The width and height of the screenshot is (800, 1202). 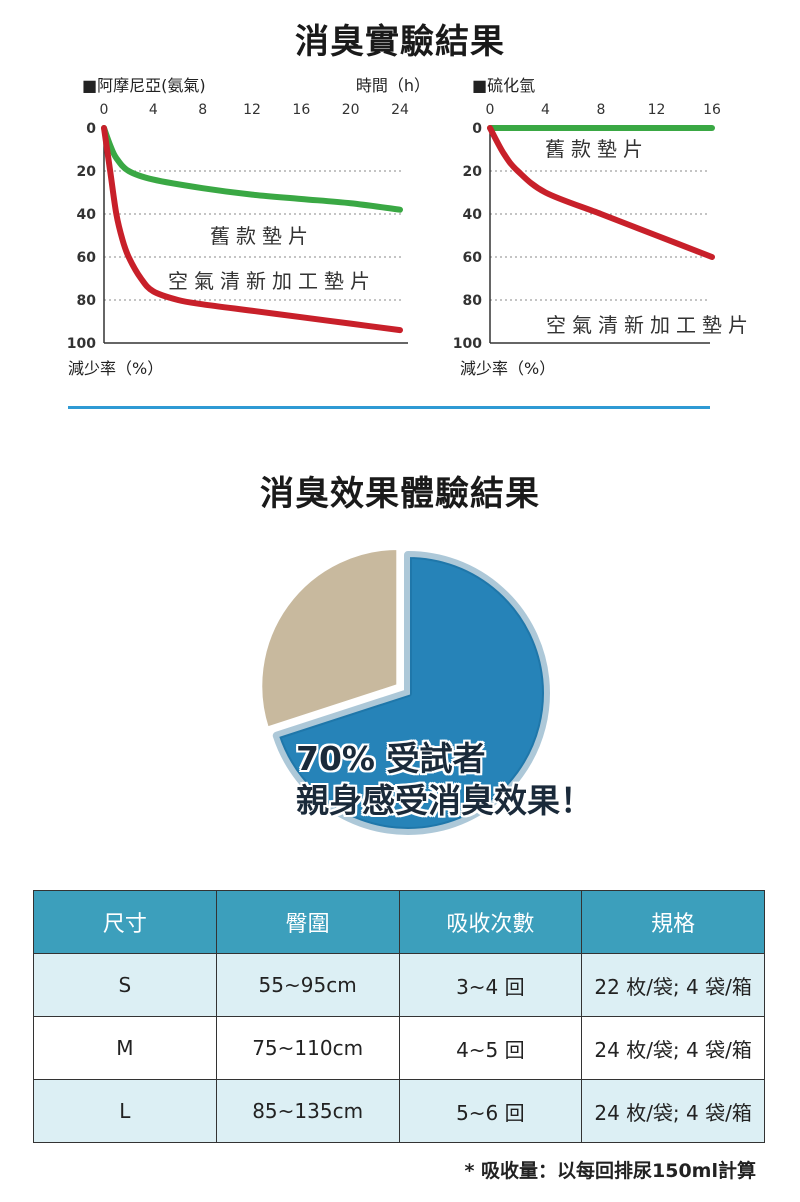 I want to click on header-spec: 規格, so click(x=673, y=922).